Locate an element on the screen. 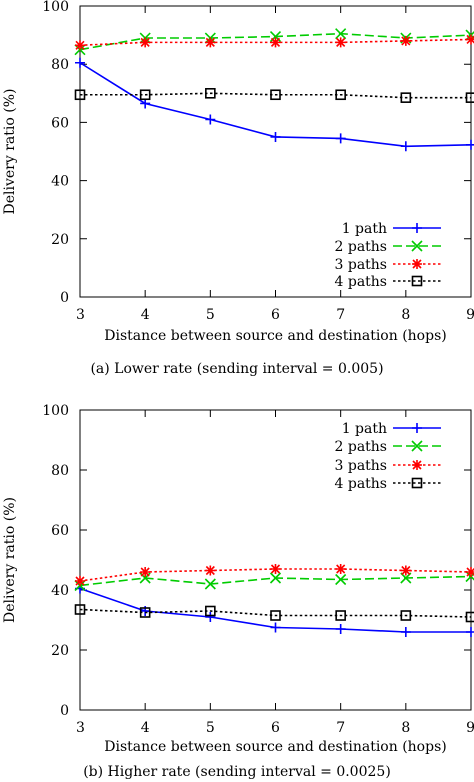 This screenshot has width=474, height=782. y-axis-label: Delivery ratio (%) is located at coordinates (10, 152).